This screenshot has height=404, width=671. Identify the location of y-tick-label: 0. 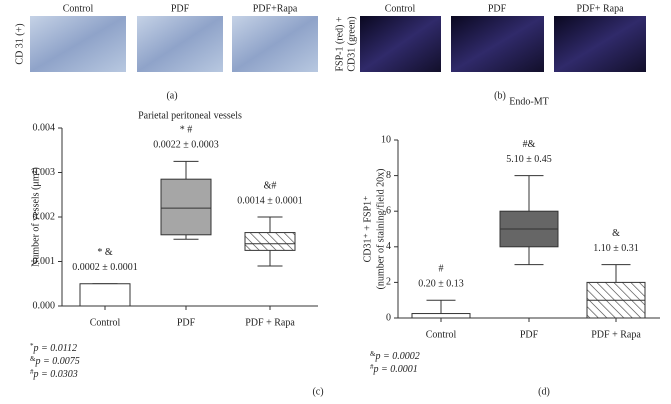
(388, 317).